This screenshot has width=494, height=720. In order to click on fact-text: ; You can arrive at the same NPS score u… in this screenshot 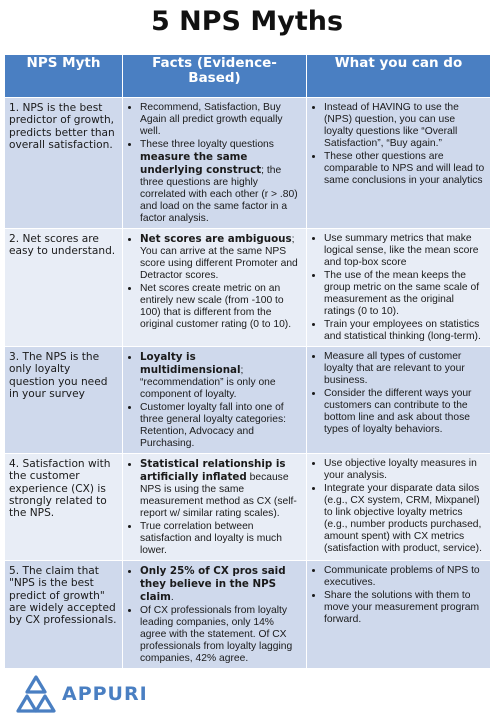, I will do `click(219, 257)`.